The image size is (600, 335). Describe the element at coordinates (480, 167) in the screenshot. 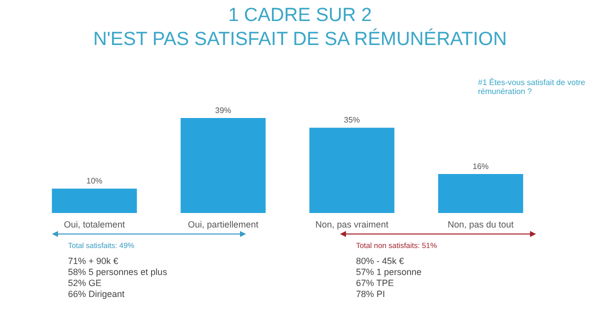

I see `data-label: 16%` at that location.